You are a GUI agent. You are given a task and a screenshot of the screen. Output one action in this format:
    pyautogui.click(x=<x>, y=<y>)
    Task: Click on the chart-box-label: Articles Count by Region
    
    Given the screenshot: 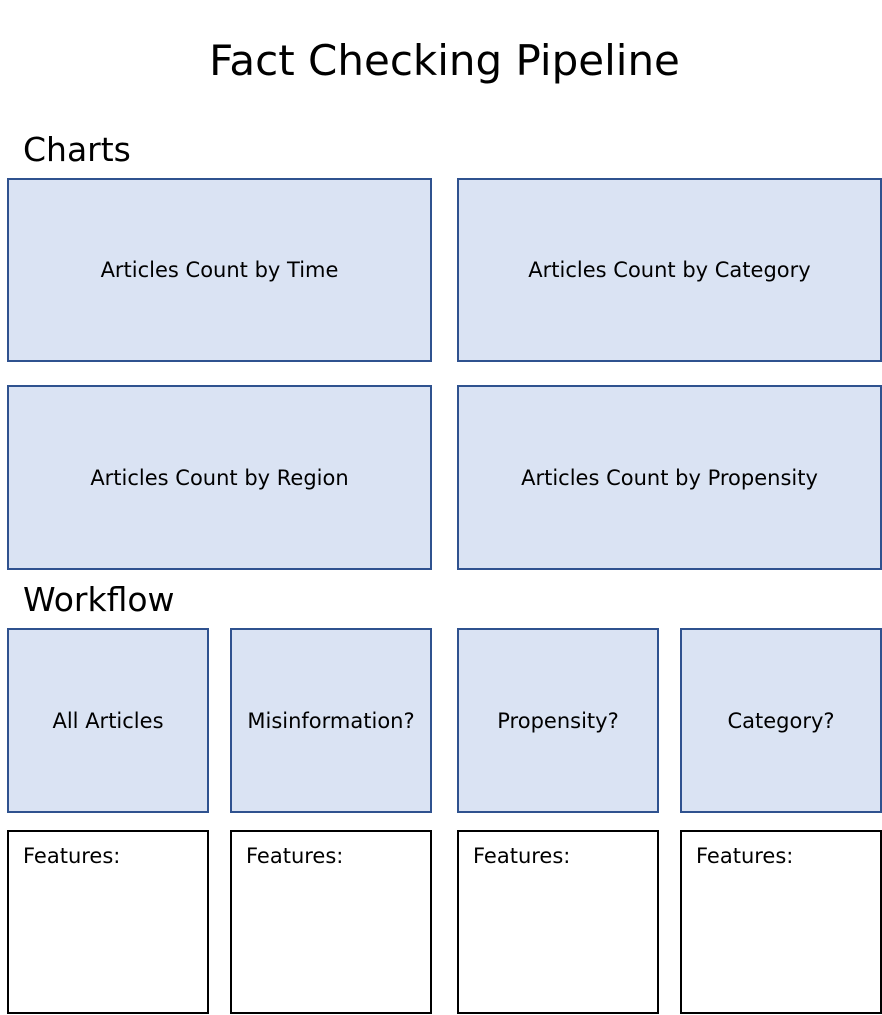 What is the action you would take?
    pyautogui.click(x=219, y=477)
    